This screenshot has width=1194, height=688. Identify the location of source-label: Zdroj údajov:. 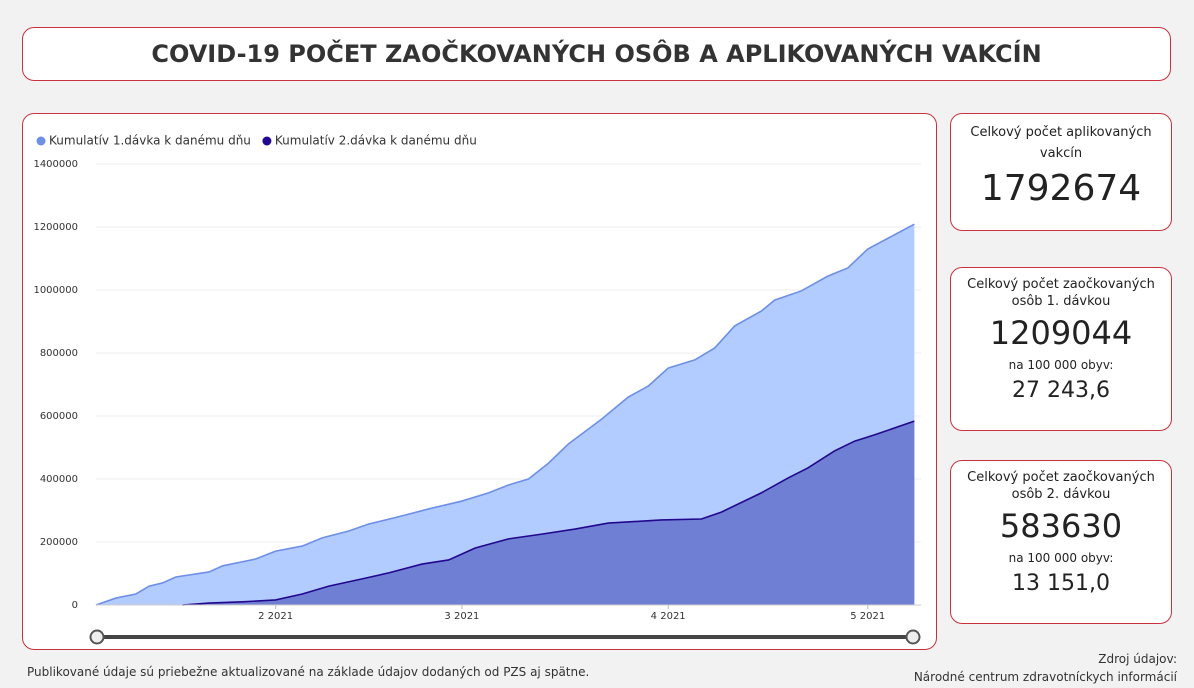
(1137, 659).